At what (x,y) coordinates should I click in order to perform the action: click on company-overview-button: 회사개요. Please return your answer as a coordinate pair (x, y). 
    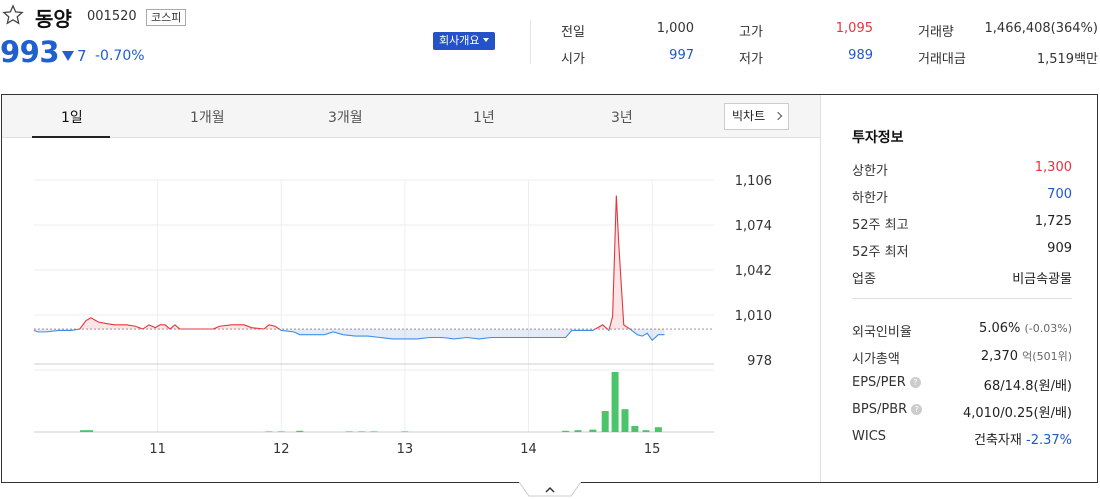
    Looking at the image, I should click on (464, 41).